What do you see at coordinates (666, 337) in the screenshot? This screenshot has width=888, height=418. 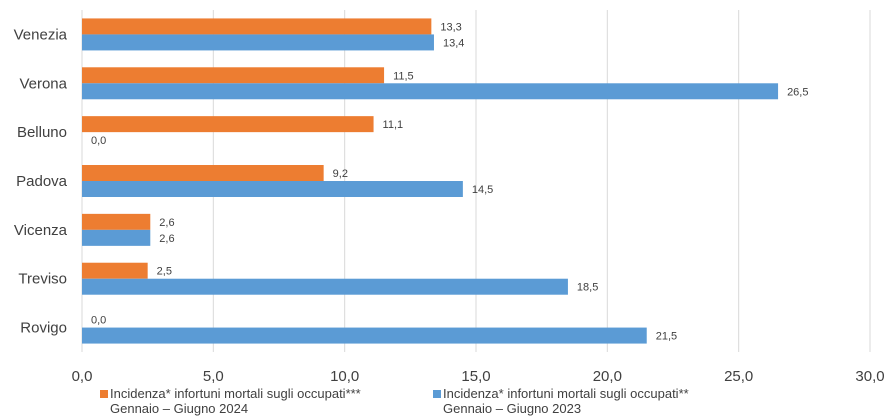 I see `data-label: 21,5` at bounding box center [666, 337].